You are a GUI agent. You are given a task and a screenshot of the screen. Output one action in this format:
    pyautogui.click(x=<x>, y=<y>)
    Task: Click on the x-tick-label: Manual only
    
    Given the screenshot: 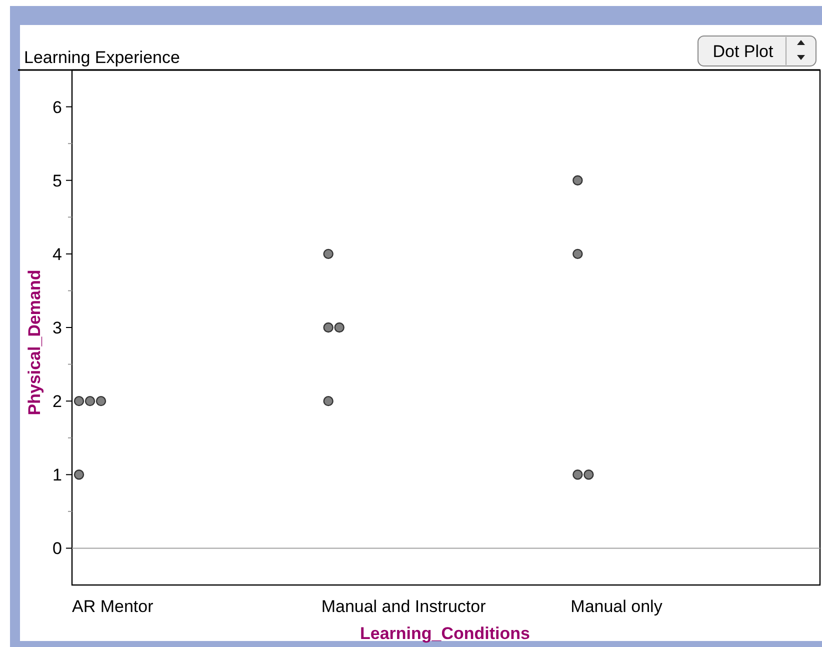 What is the action you would take?
    pyautogui.click(x=616, y=606)
    